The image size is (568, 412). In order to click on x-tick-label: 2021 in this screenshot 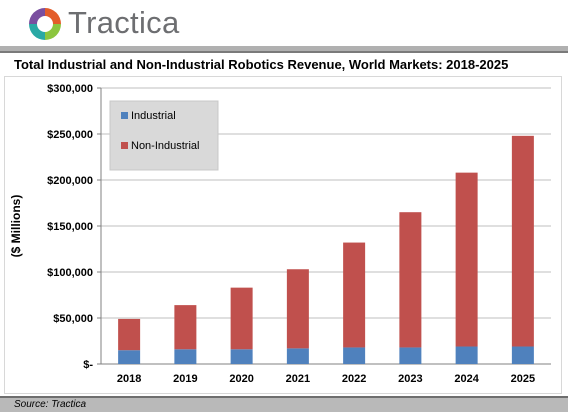, I will do `click(298, 379)`.